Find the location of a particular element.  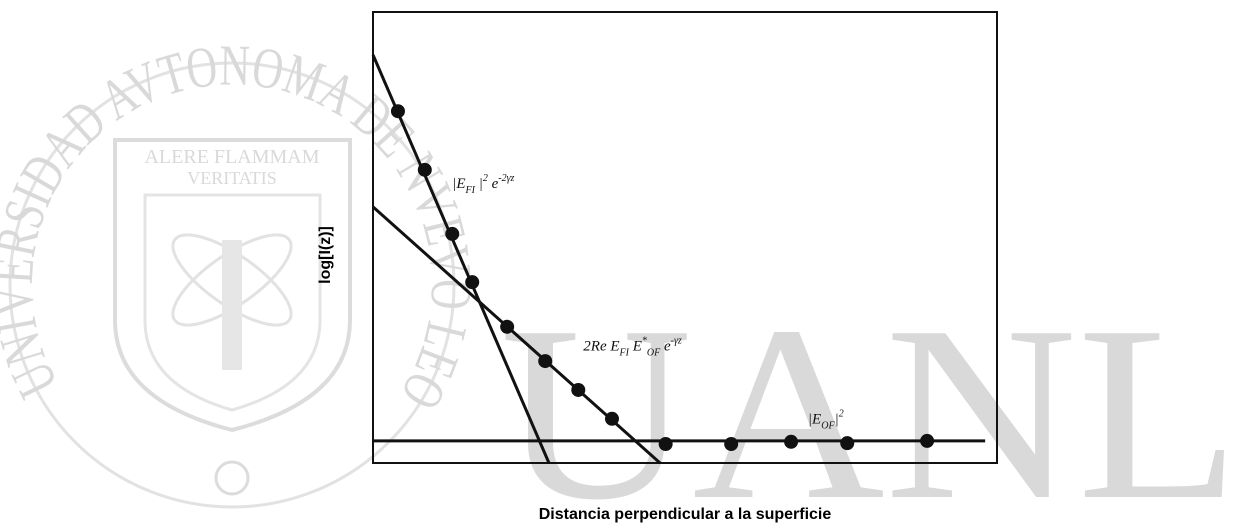

motto: ALERE FLAMMAM is located at coordinates (231, 157).